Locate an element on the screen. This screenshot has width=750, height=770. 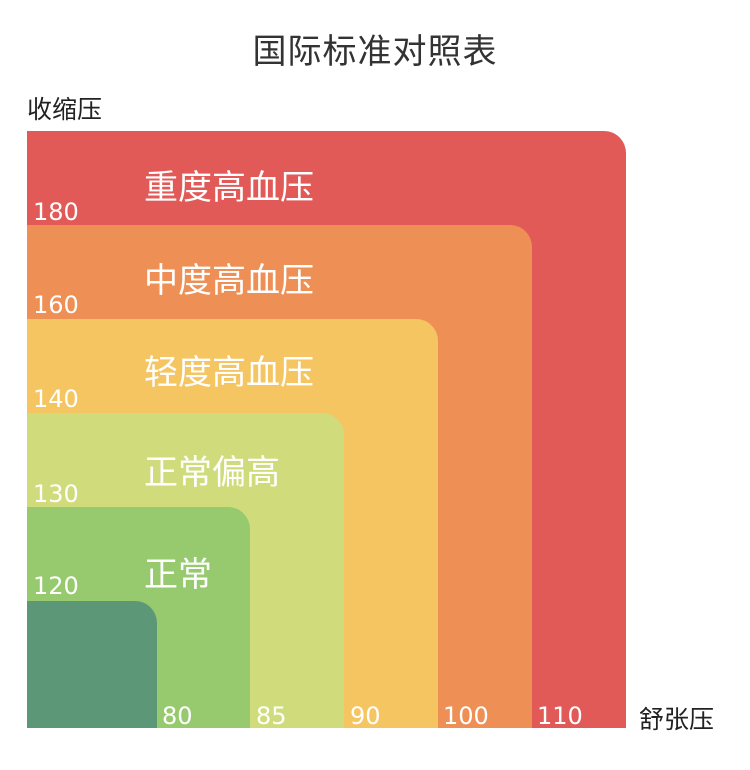
systolic-tick-160: 160 is located at coordinates (56, 305).